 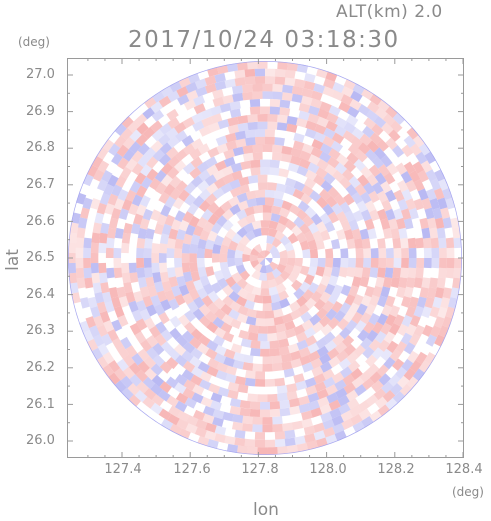 What do you see at coordinates (40, 330) in the screenshot?
I see `y-tick-label: 26.3` at bounding box center [40, 330].